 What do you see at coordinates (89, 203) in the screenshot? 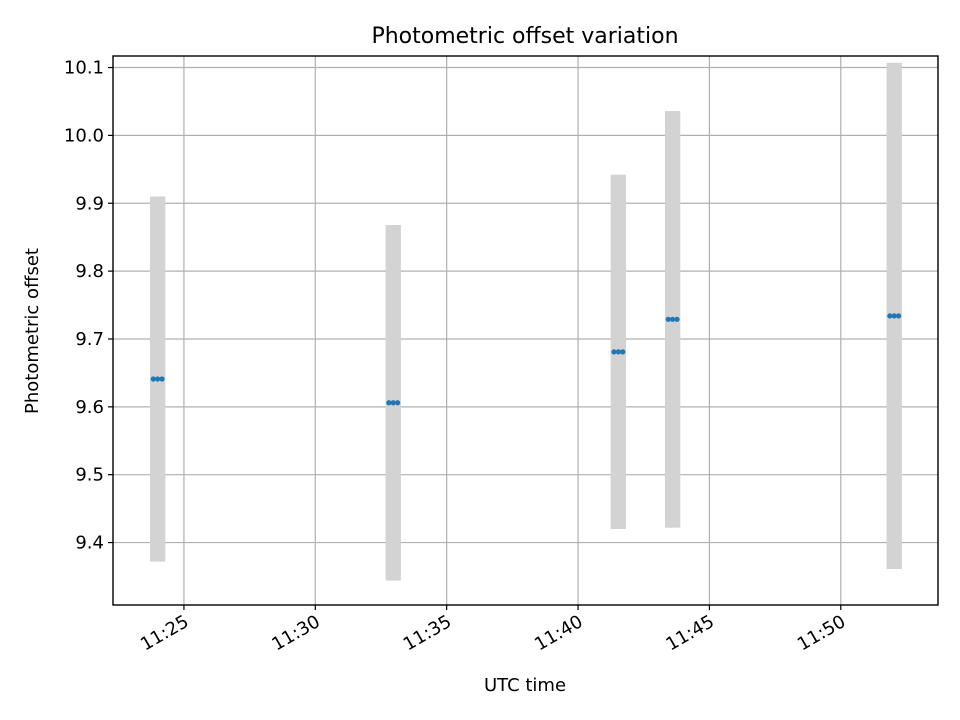
I see `y-tick-label: 9.9` at bounding box center [89, 203].